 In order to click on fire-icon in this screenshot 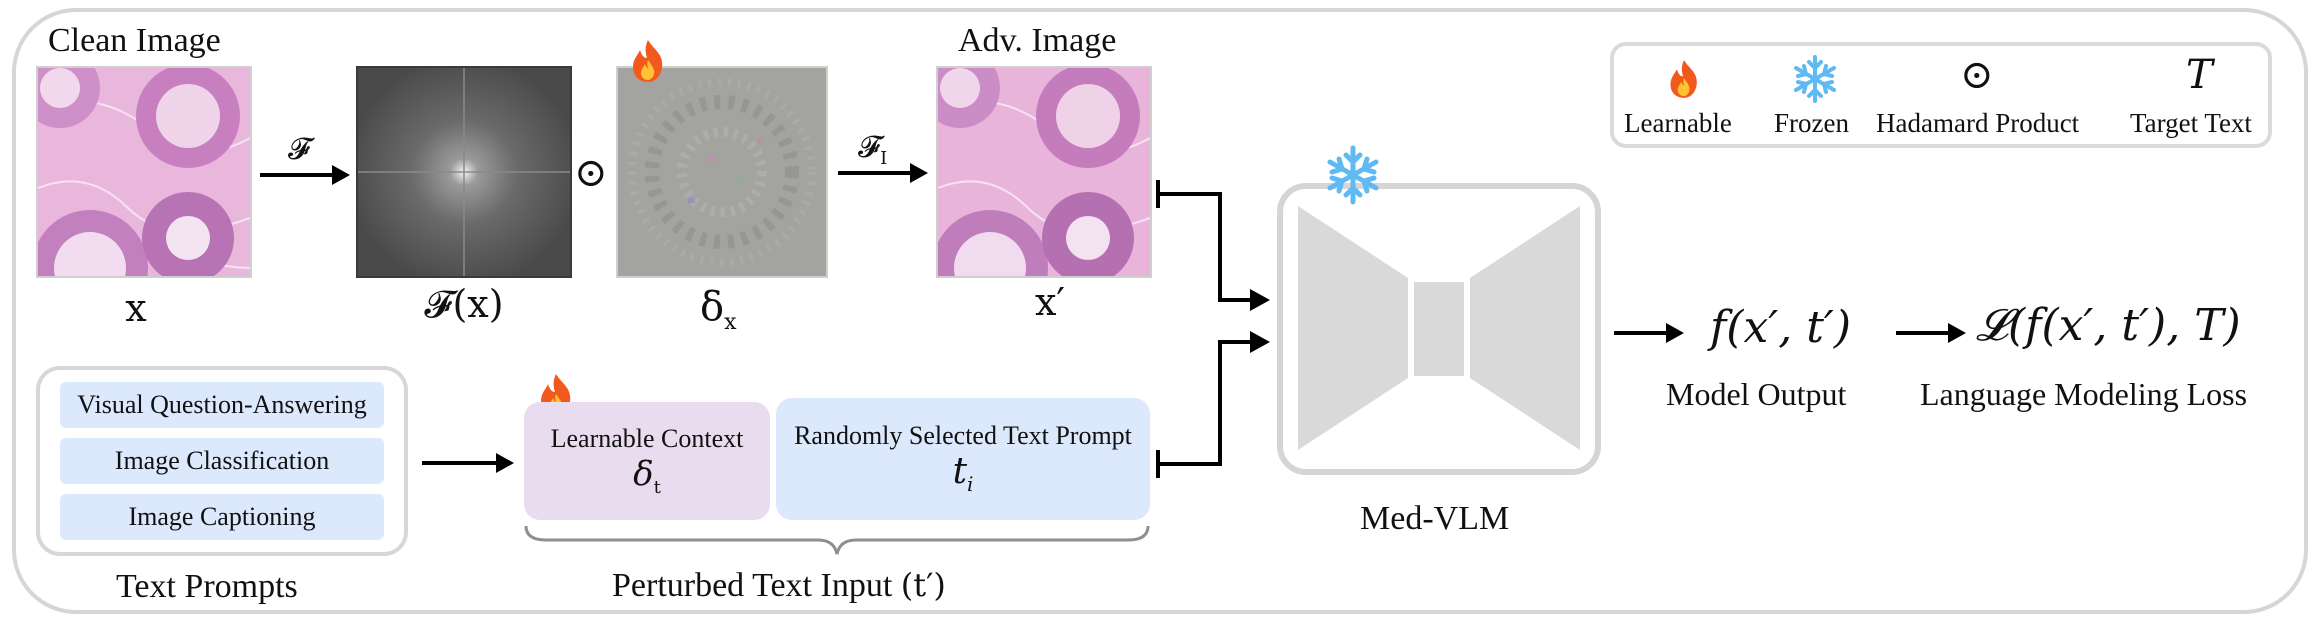, I will do `click(648, 61)`.